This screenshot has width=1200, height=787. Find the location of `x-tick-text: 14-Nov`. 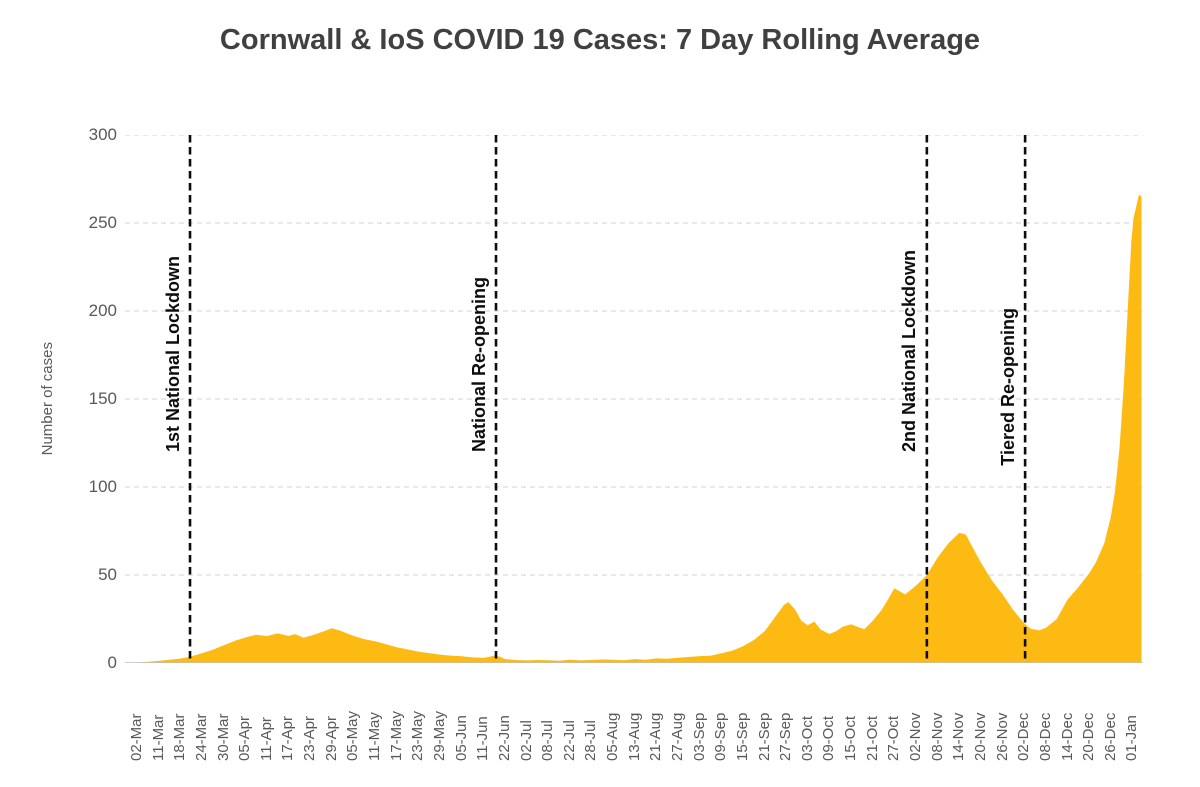

x-tick-text: 14-Nov is located at coordinates (959, 736).